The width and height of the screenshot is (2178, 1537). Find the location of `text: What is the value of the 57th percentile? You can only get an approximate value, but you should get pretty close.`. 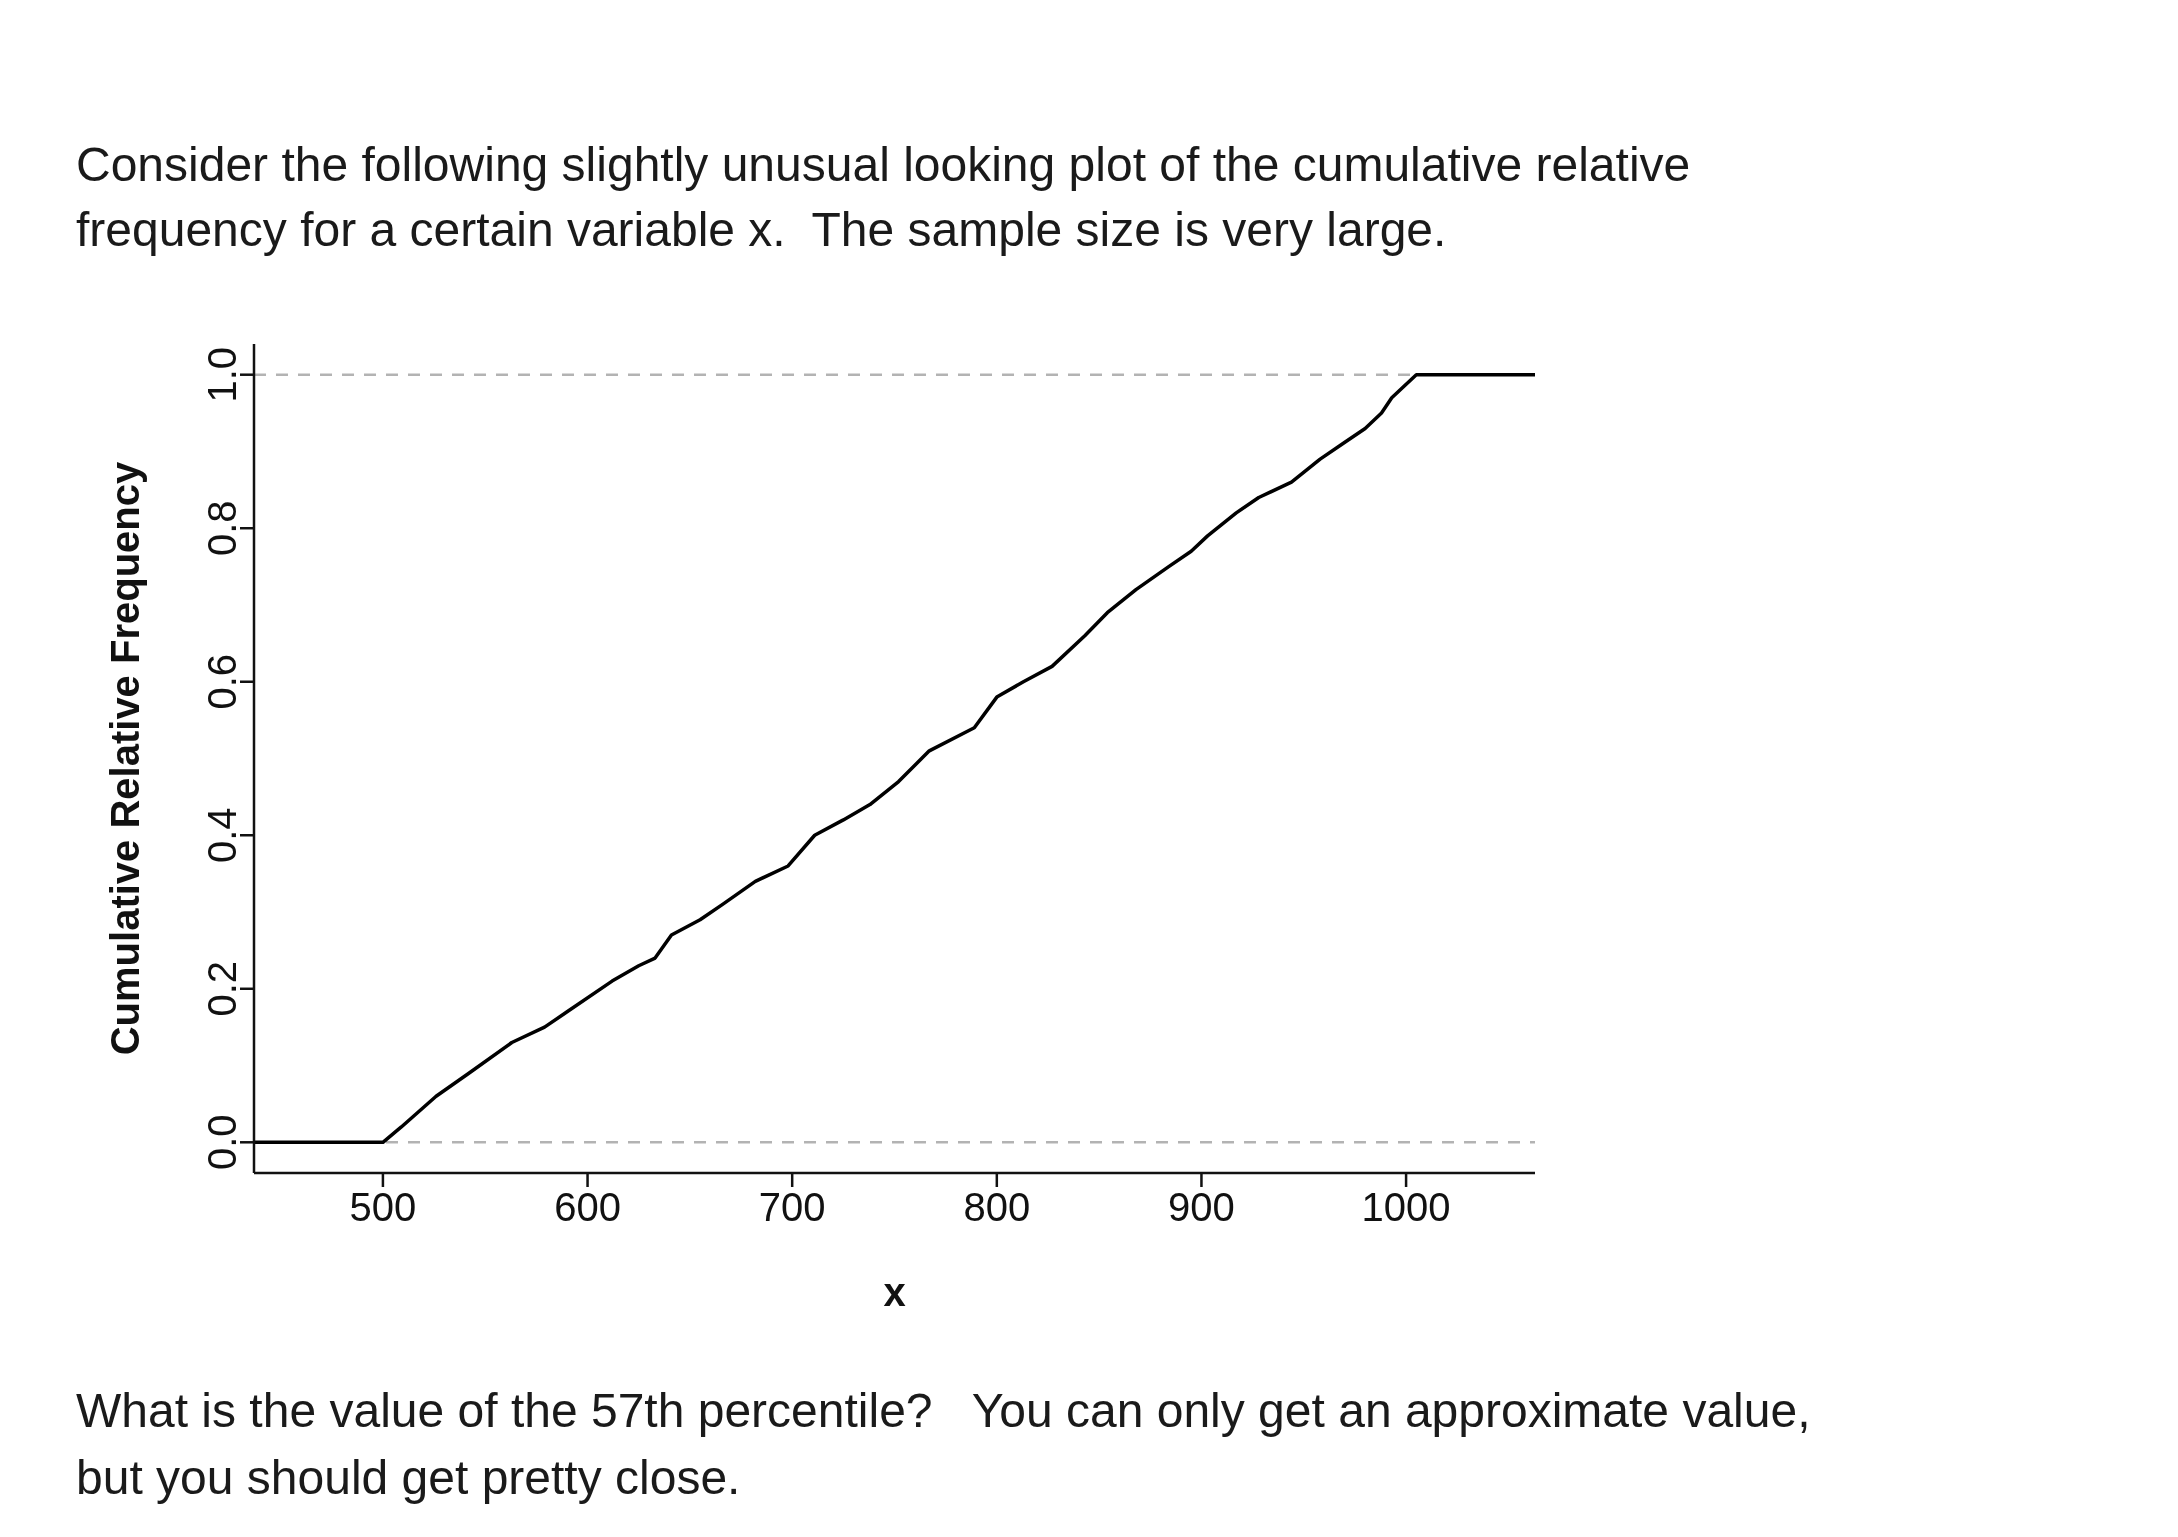

text: What is the value of the 57th percentile? You can only get an approximate value, but you should get pretty close. is located at coordinates (944, 1444).